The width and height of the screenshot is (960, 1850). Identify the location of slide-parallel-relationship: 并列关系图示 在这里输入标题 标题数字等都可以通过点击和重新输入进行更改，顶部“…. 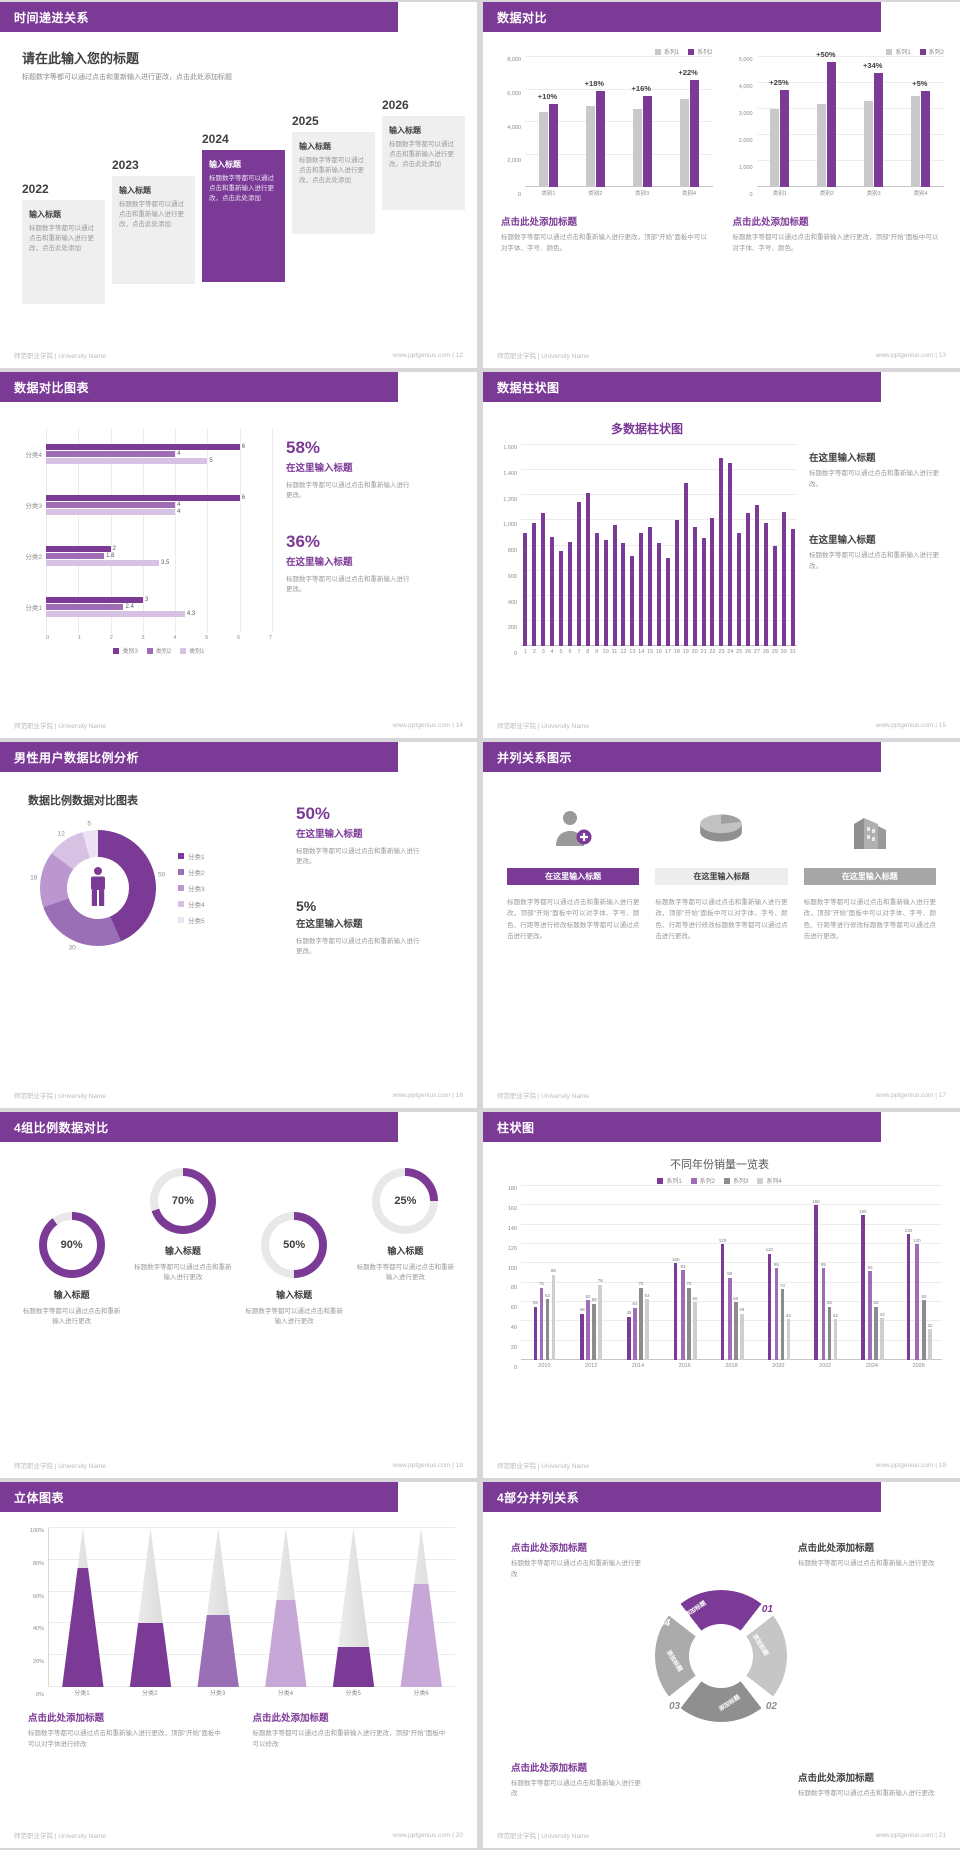
(721, 925).